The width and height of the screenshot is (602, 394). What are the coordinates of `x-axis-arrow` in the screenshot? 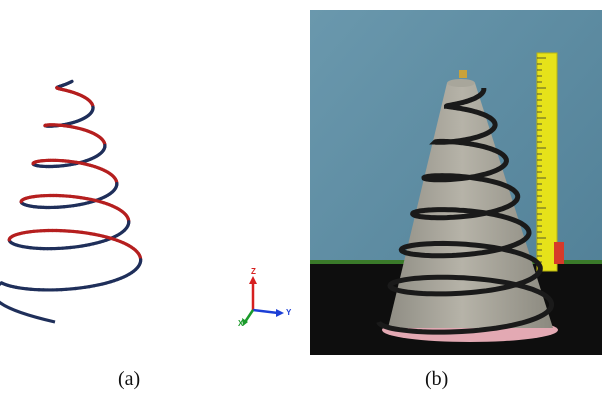 It's located at (249, 316).